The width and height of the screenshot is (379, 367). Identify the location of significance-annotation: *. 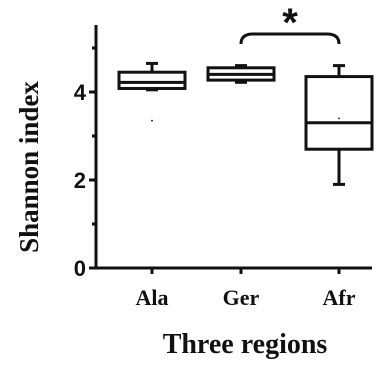
(290, 23).